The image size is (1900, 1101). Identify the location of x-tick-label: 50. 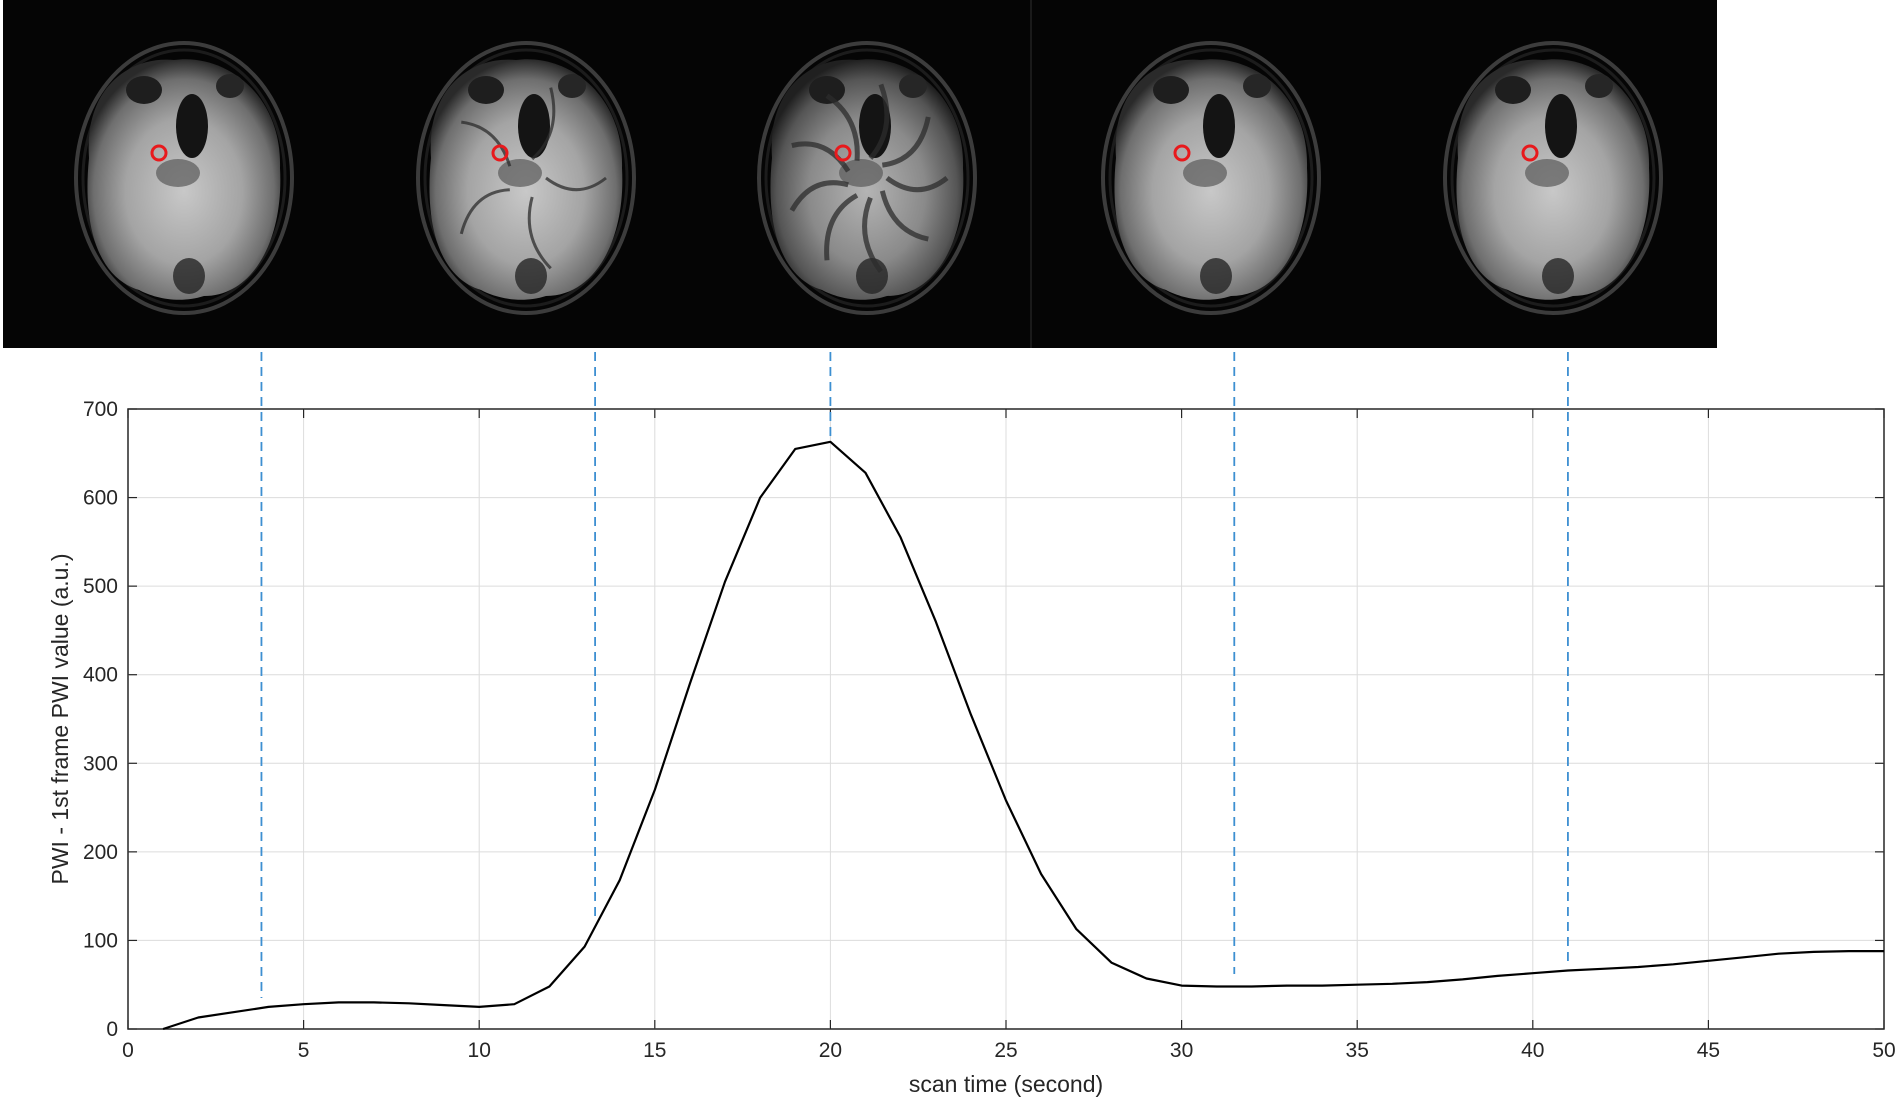
(1883, 1050).